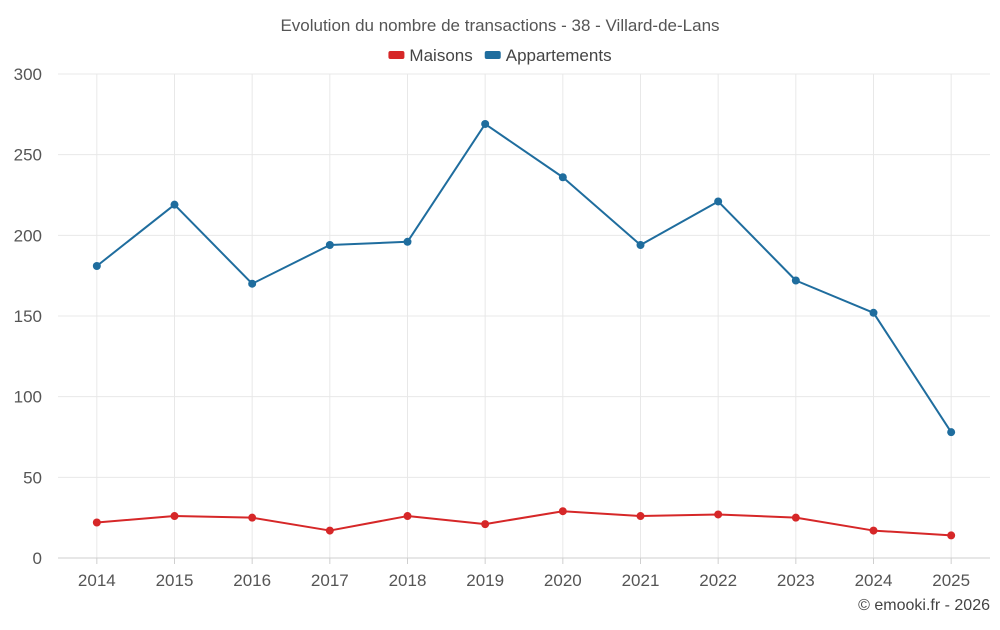 The height and width of the screenshot is (630, 1000). Describe the element at coordinates (559, 55) in the screenshot. I see `legend-label: Appartements` at that location.